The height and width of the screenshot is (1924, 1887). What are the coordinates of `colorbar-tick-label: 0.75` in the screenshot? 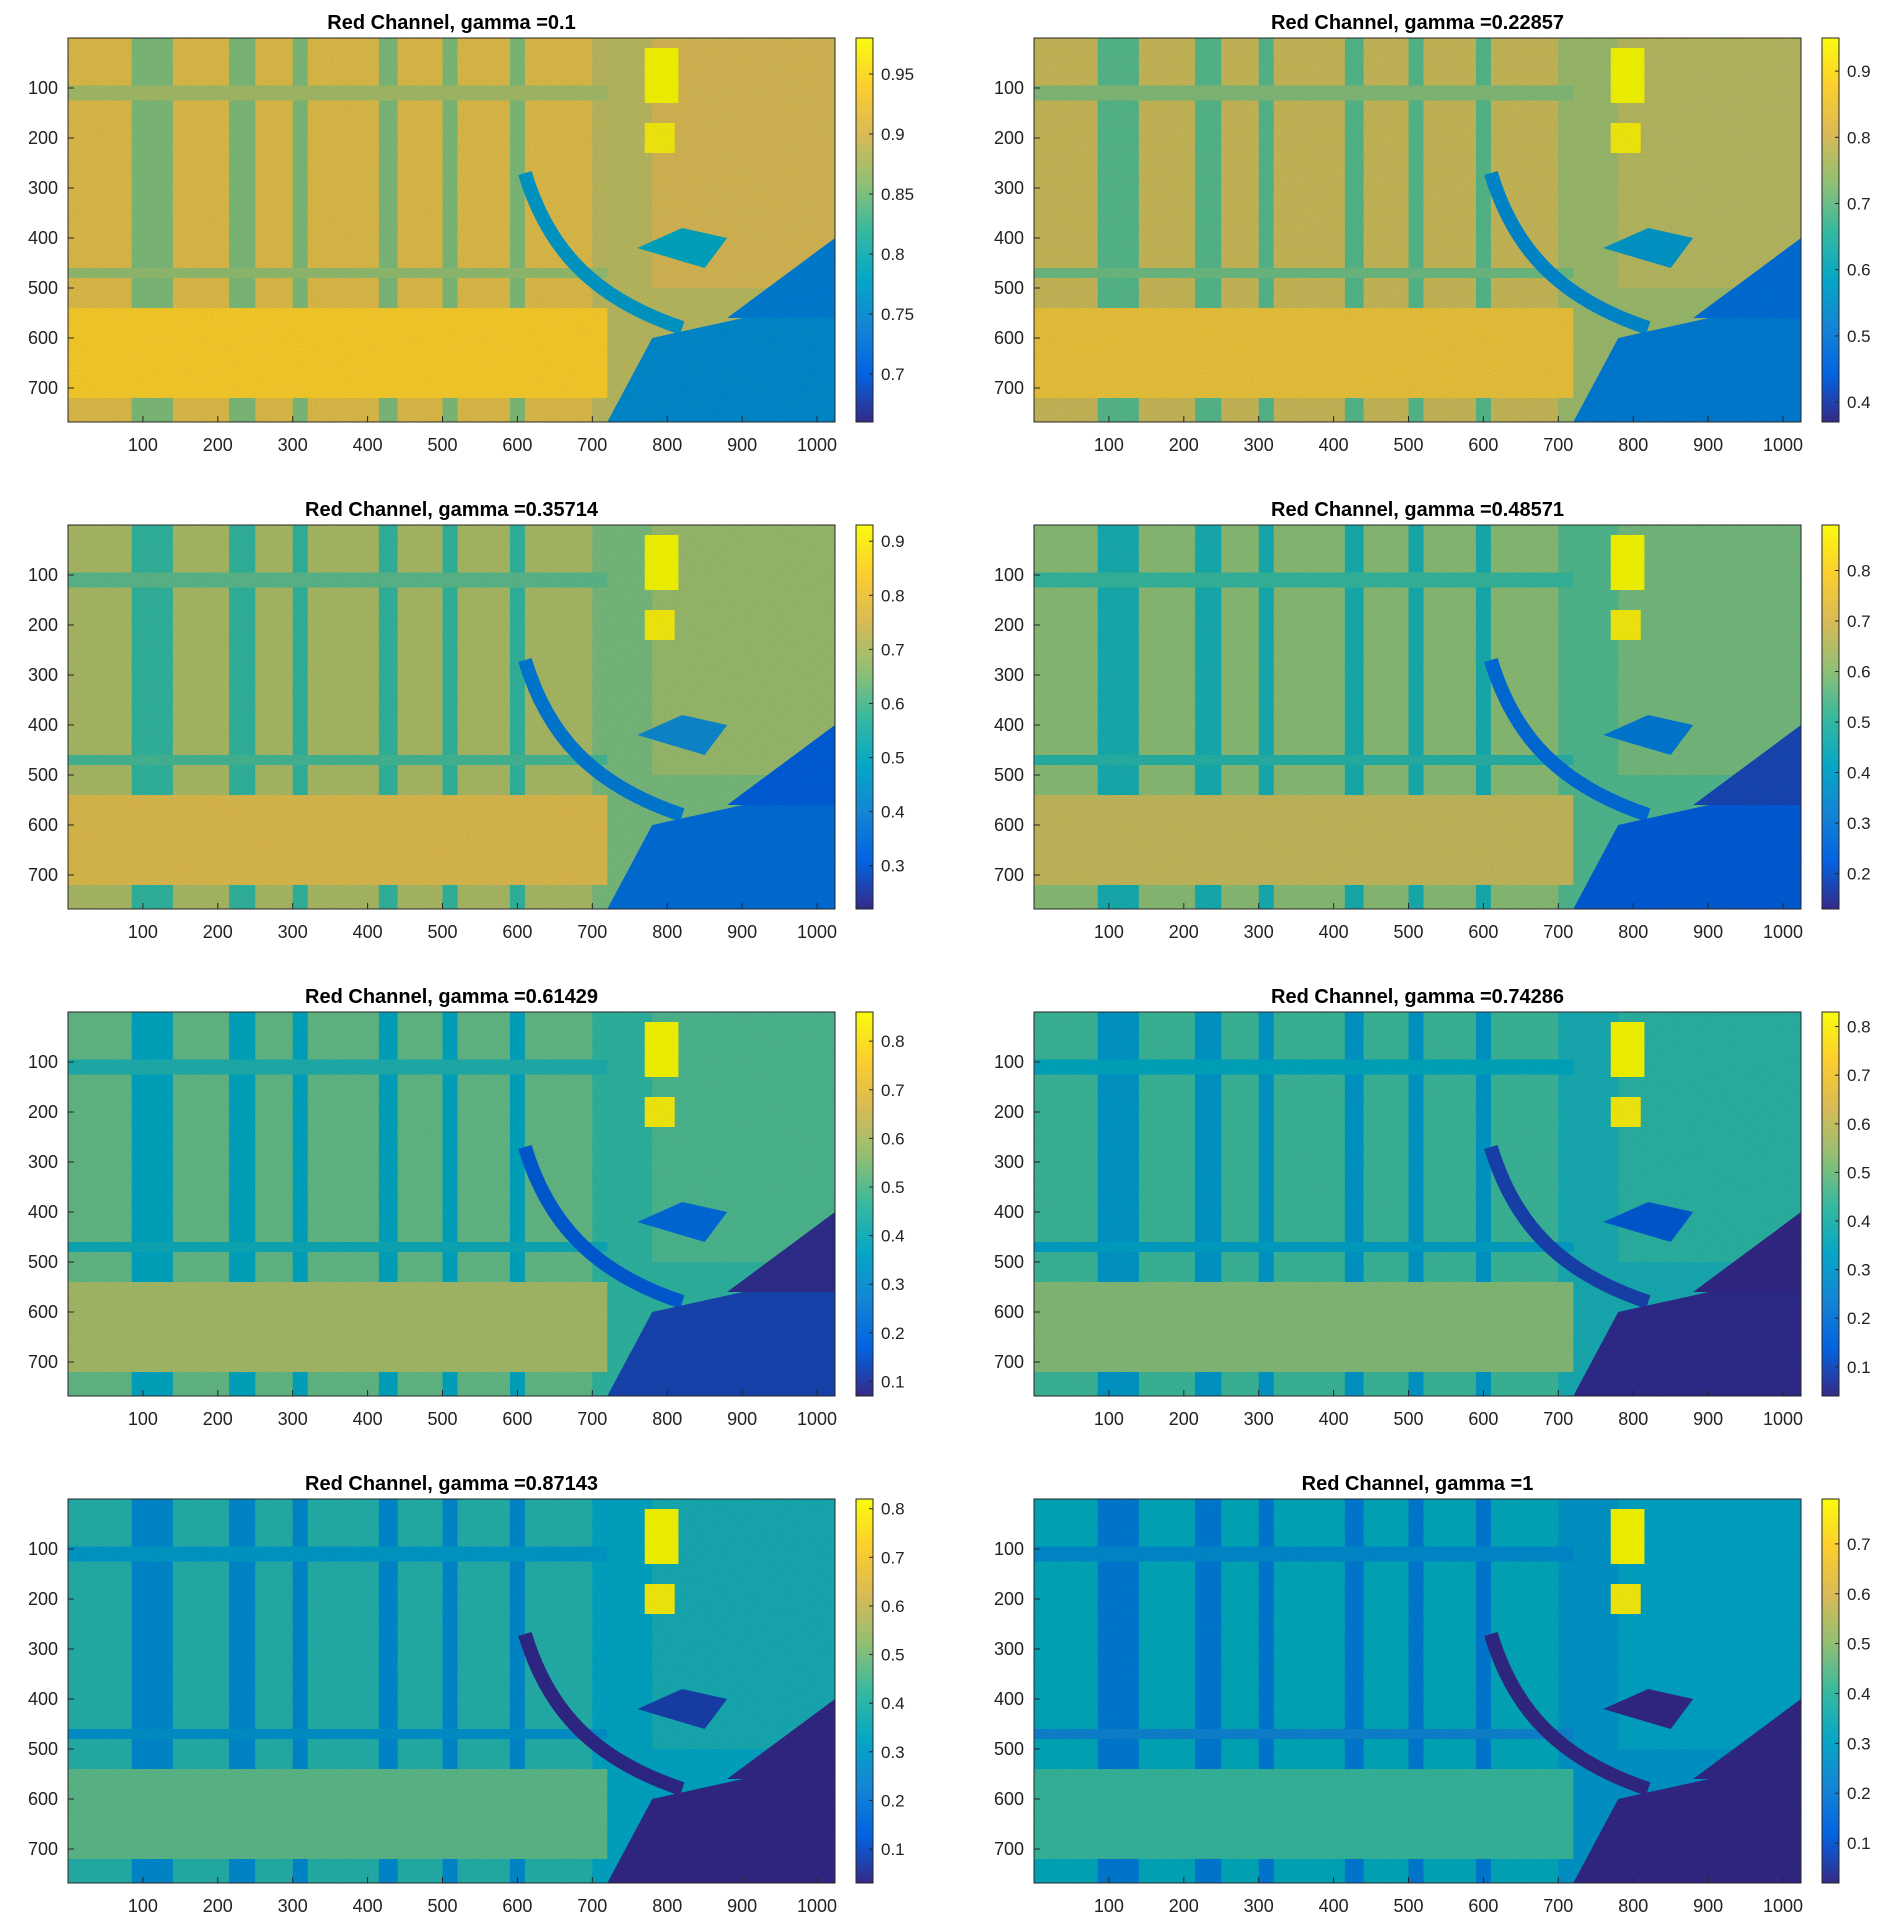 It's located at (897, 314).